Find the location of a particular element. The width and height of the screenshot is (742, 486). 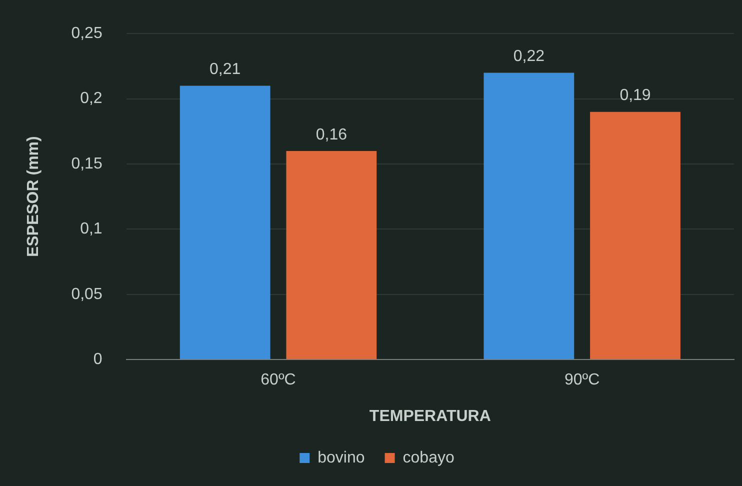

legend-label: cobayo is located at coordinates (428, 457).